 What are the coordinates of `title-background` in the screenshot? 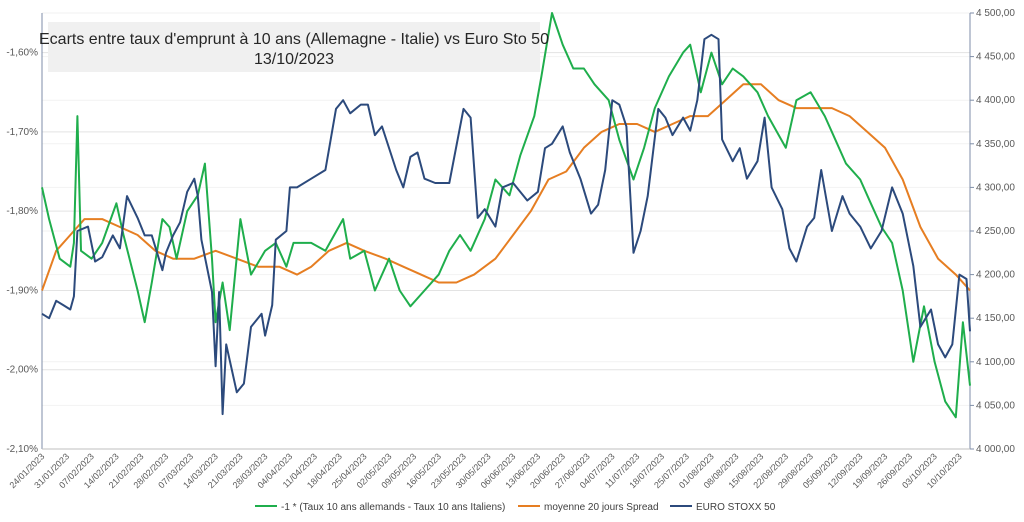 It's located at (294, 47).